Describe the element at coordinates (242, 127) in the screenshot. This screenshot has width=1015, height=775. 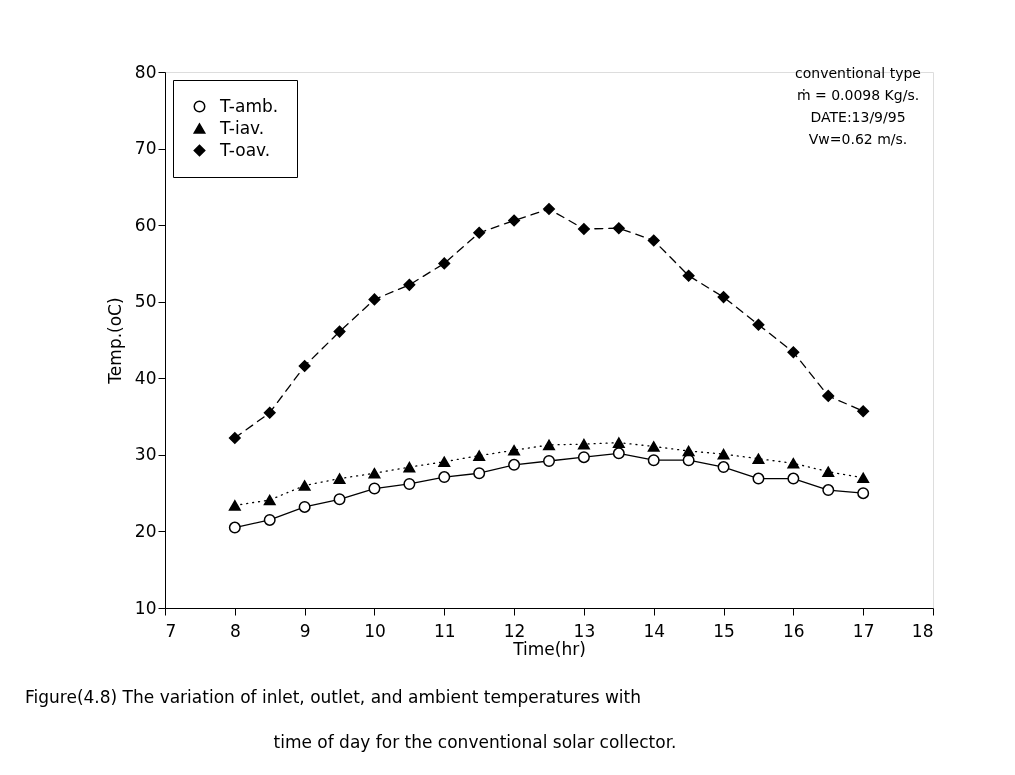
I see `legend-label: T-iav.` at that location.